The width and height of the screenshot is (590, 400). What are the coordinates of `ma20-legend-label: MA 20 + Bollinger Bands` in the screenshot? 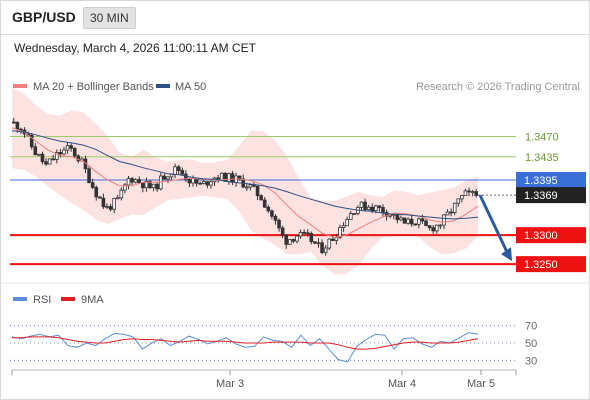 It's located at (93, 87).